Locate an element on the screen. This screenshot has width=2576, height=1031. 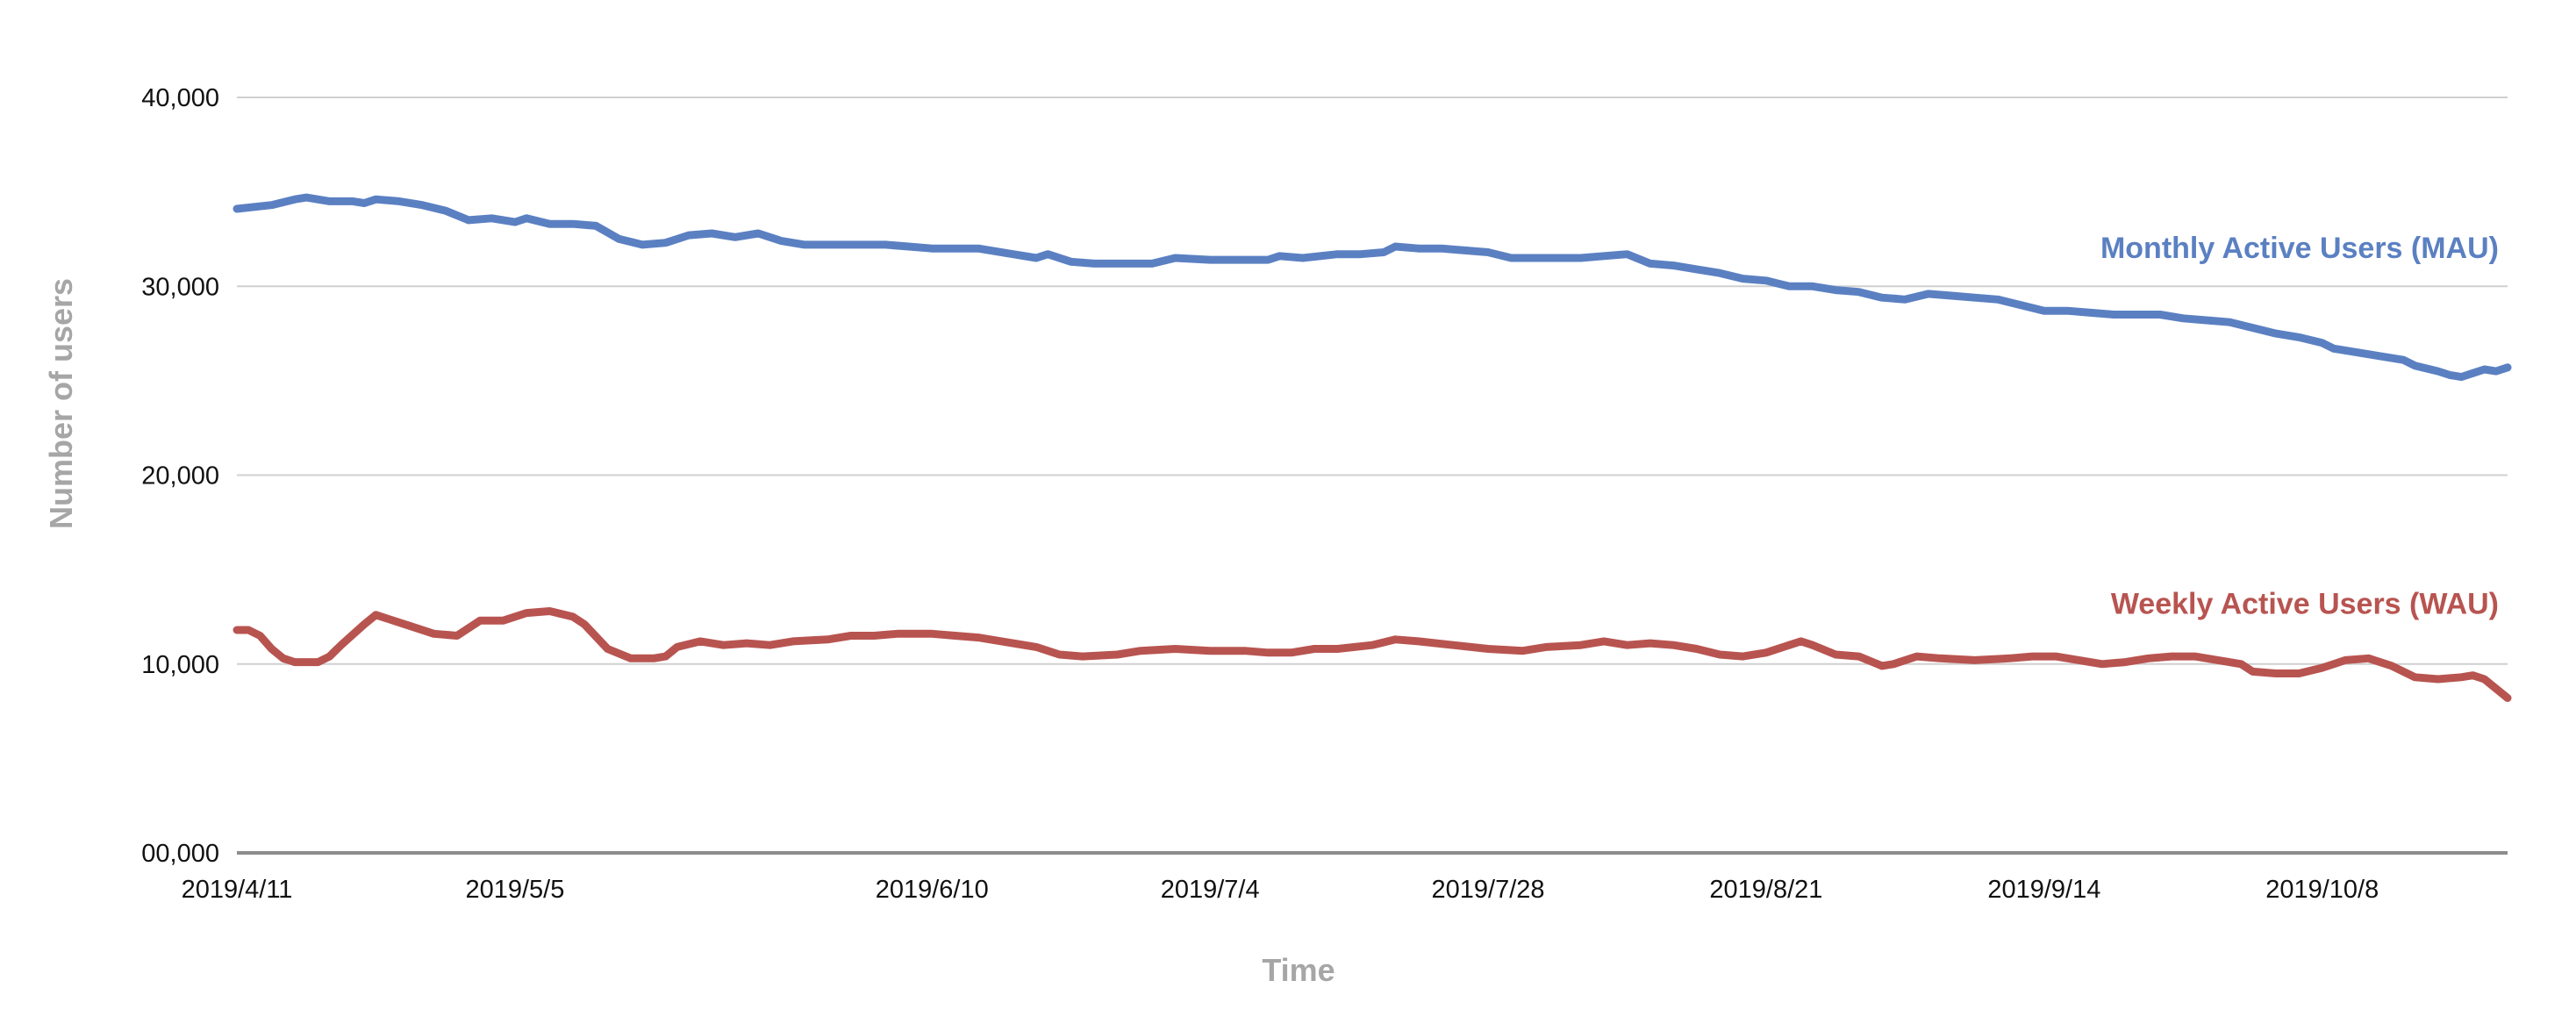
x-tick-label: 2019/7/4 is located at coordinates (1210, 890).